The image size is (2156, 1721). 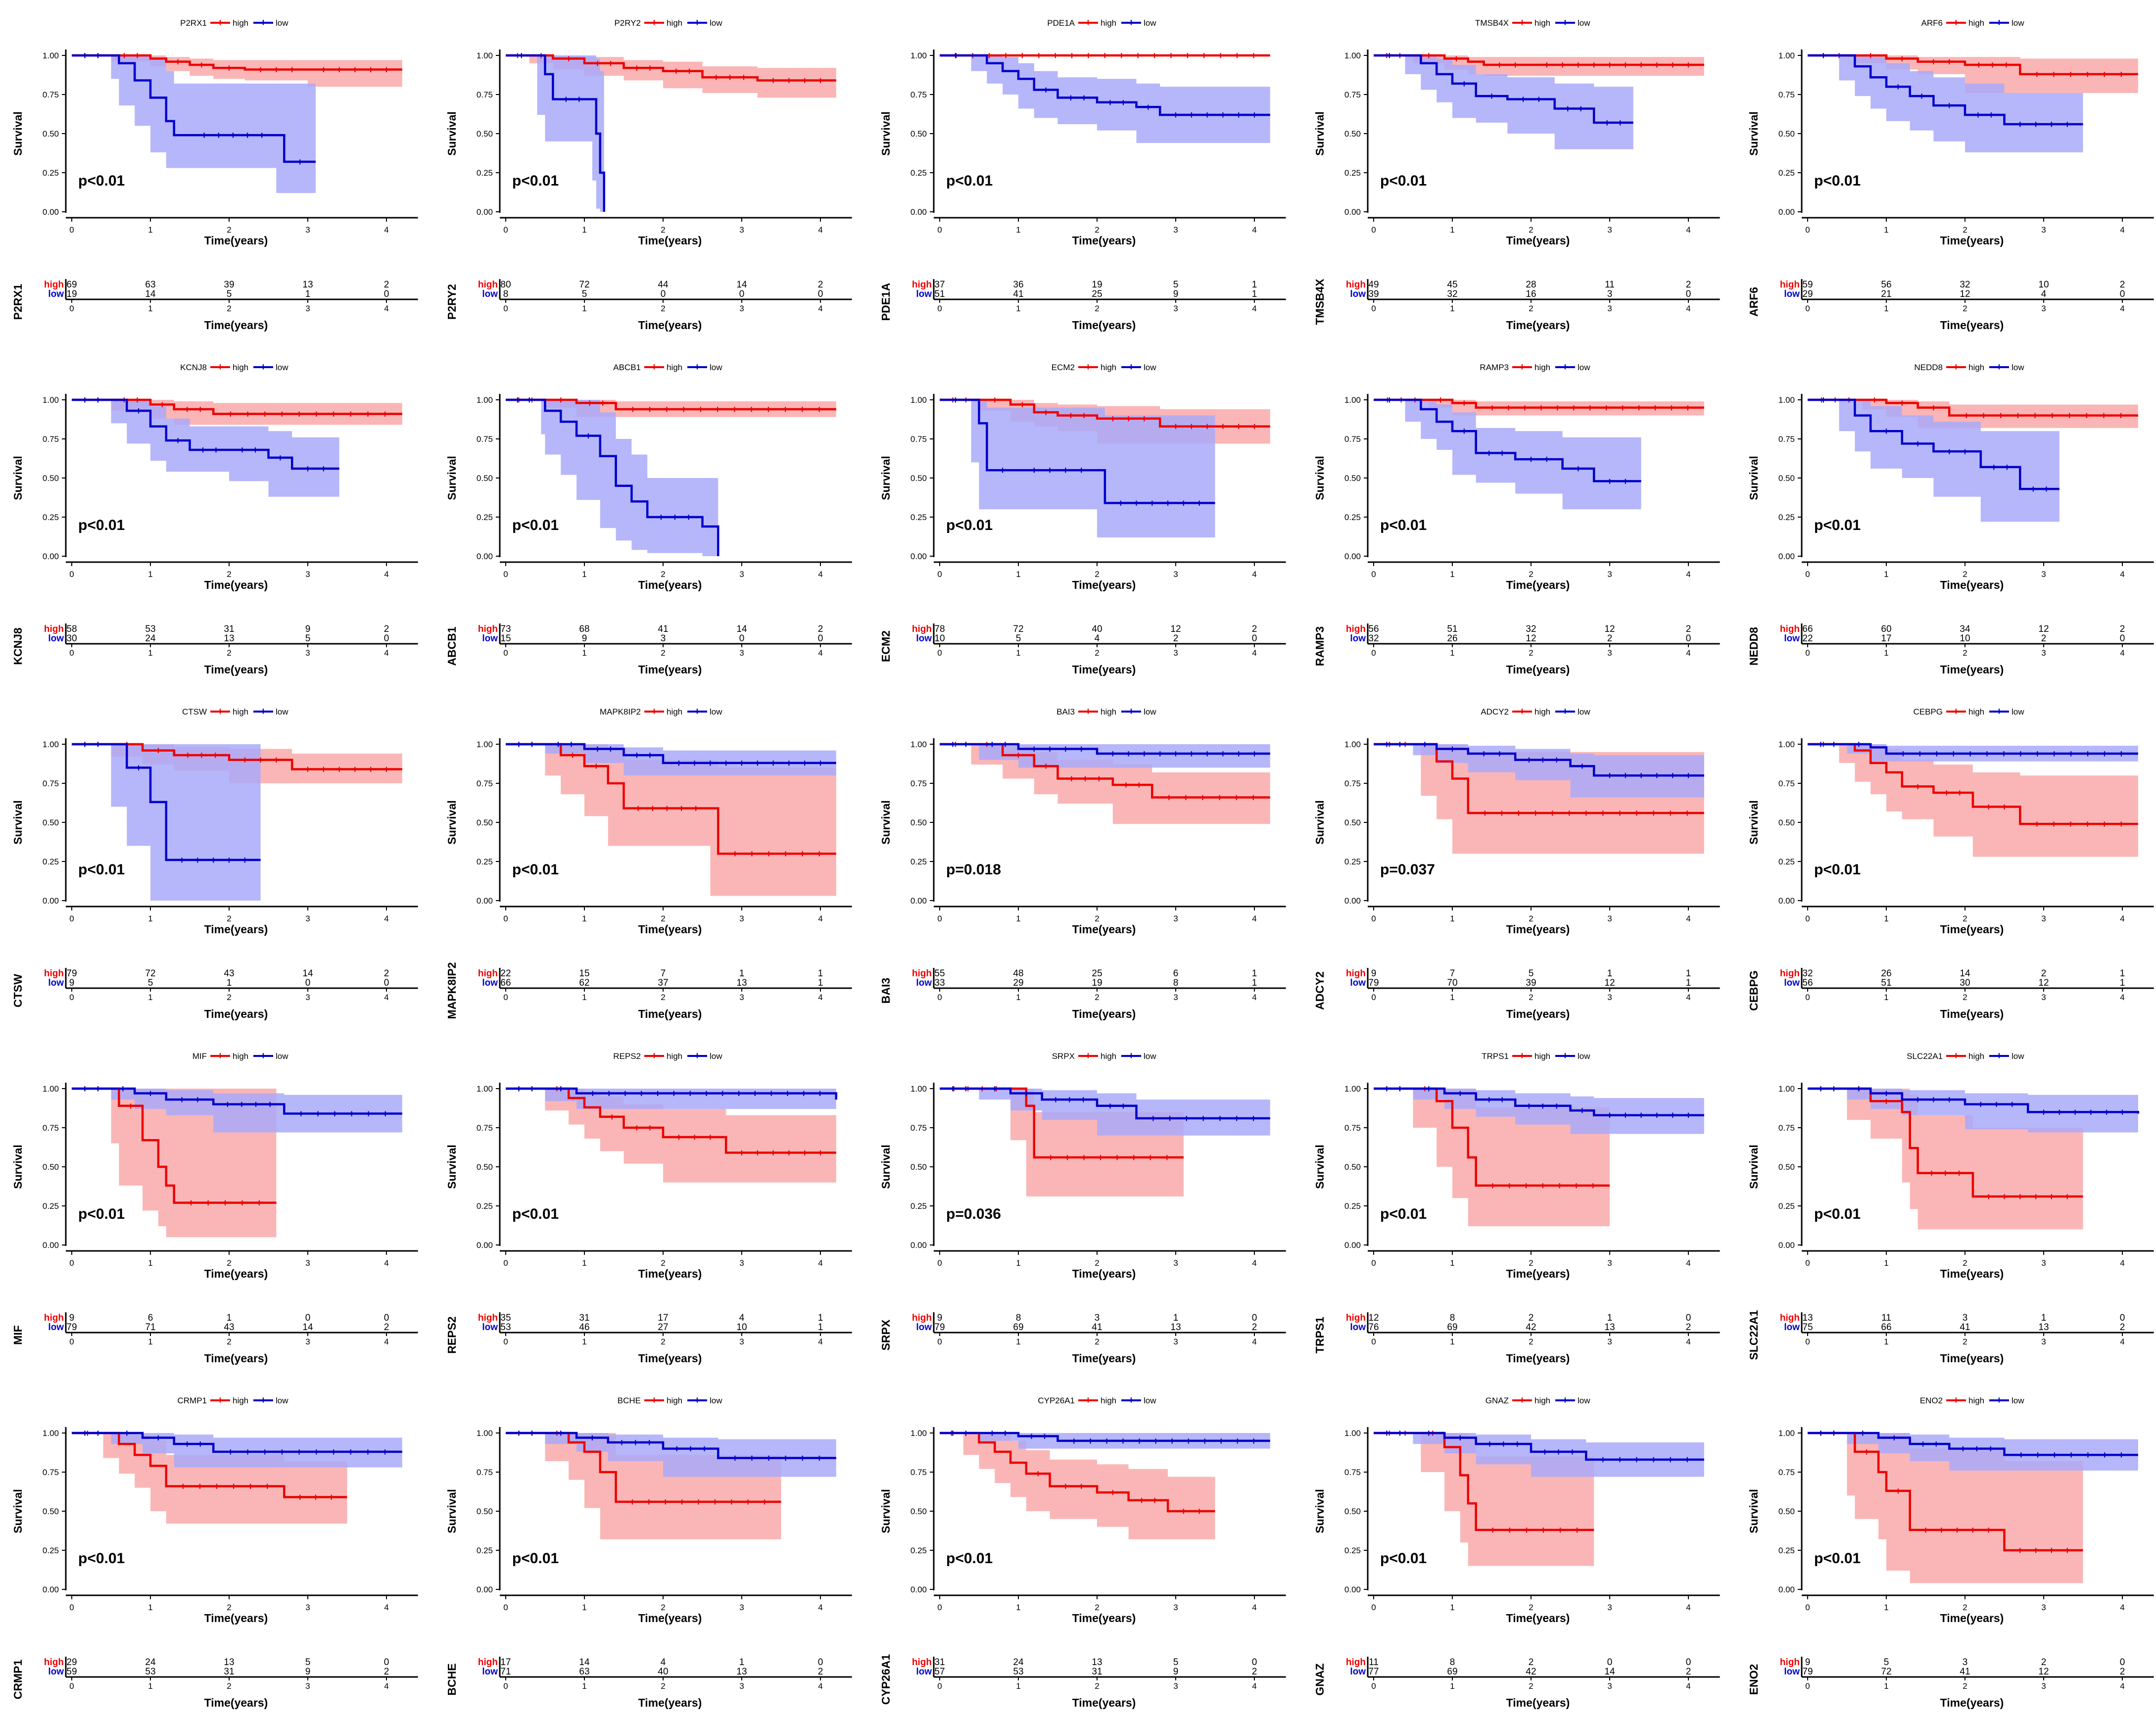 I want to click on legend-high-label: high, so click(x=1108, y=367).